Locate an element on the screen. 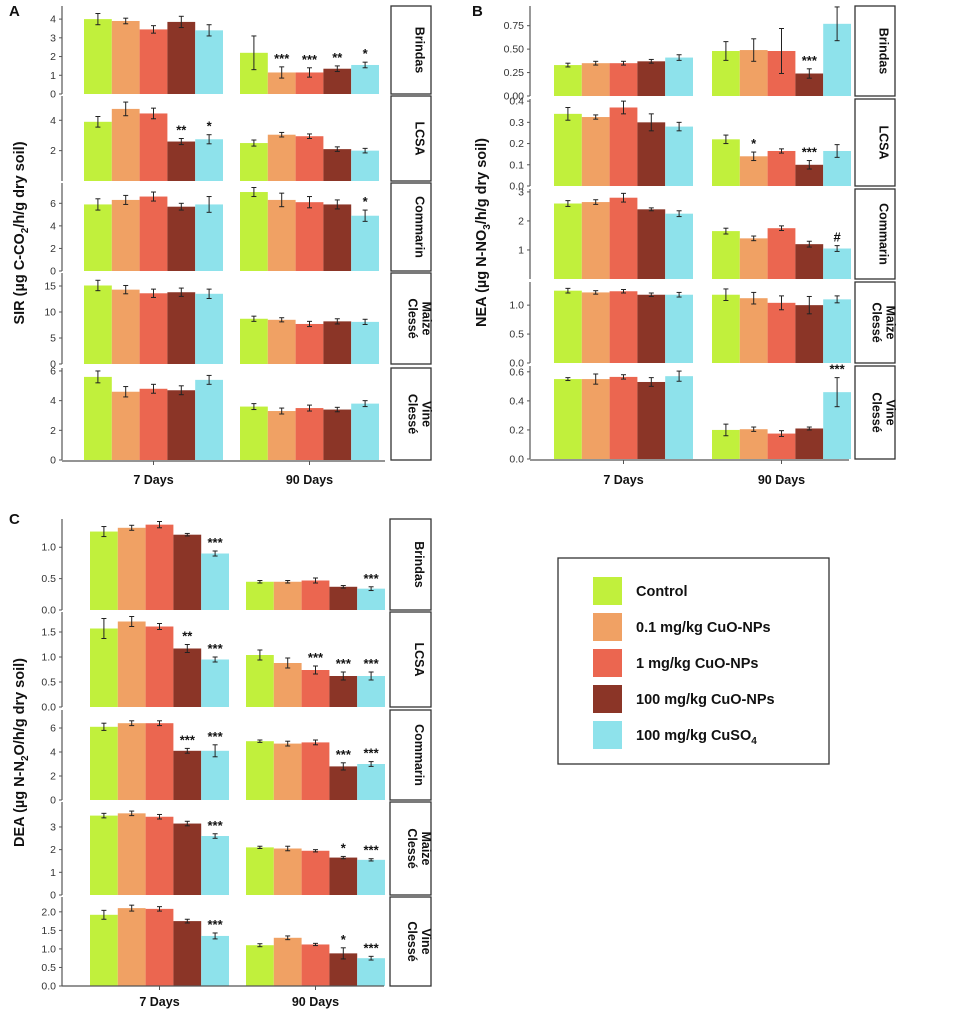 The height and width of the screenshot is (1017, 957). y-tick-label: 10 is located at coordinates (50, 313).